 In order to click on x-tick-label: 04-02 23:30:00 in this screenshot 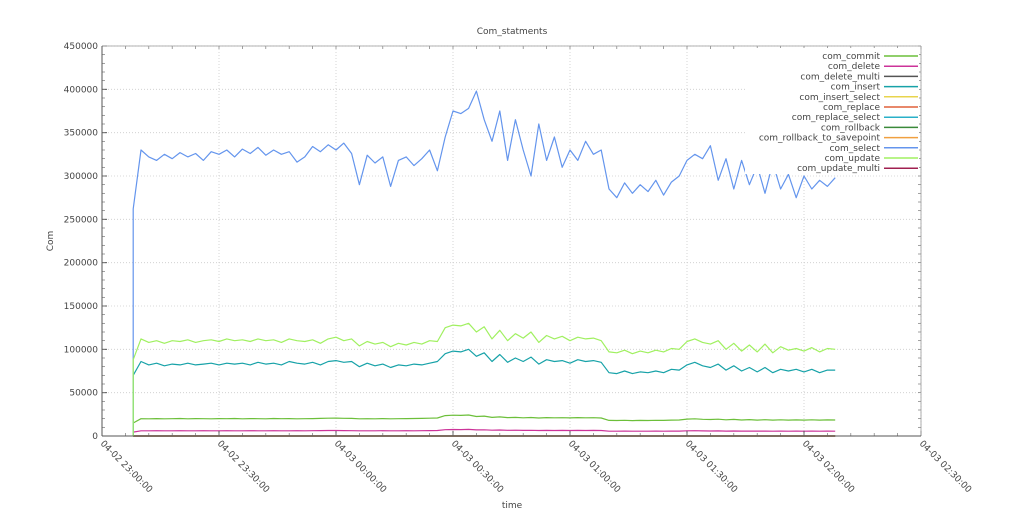, I will do `click(243, 467)`.